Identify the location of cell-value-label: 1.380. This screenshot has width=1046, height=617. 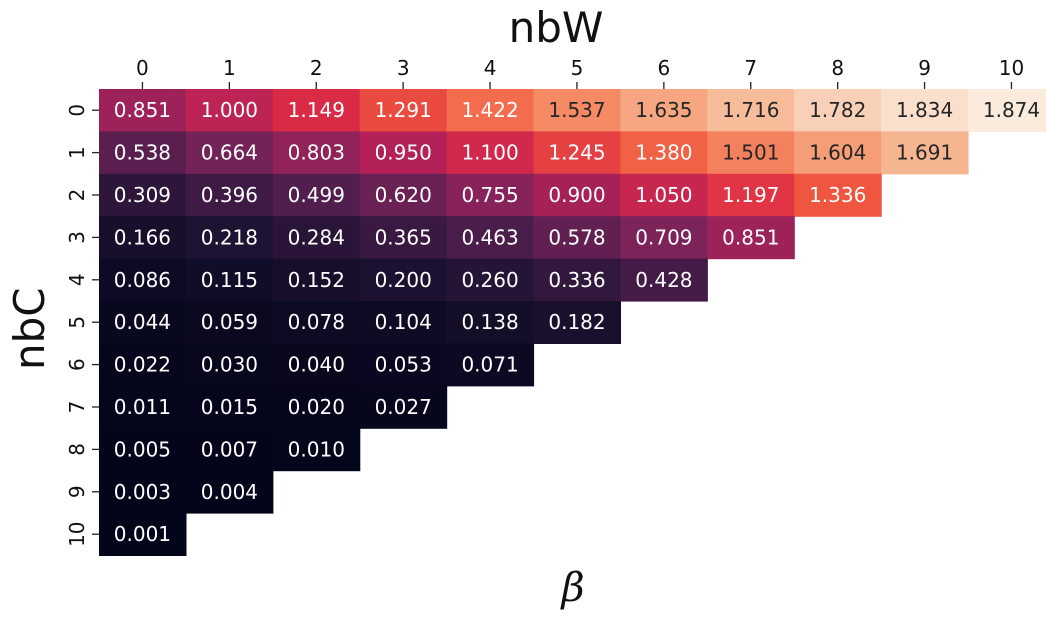
(663, 153).